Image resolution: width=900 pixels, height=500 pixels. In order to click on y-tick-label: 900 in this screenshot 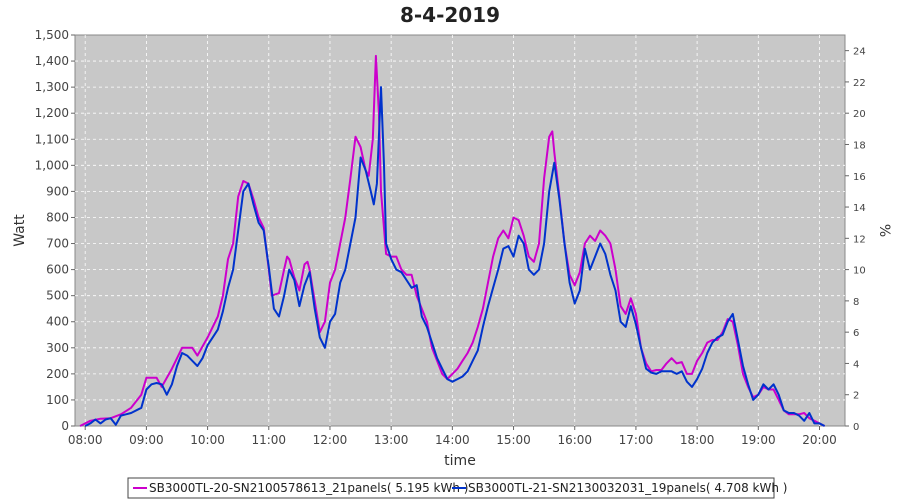, I will do `click(57, 191)`.